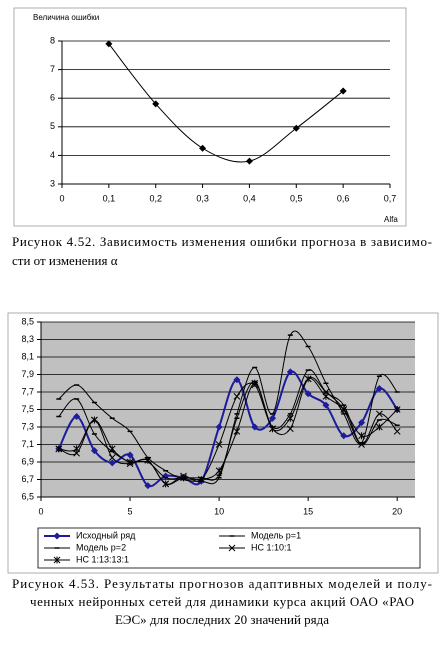  What do you see at coordinates (52, 69) in the screenshot?
I see `y-tick-label: 7` at bounding box center [52, 69].